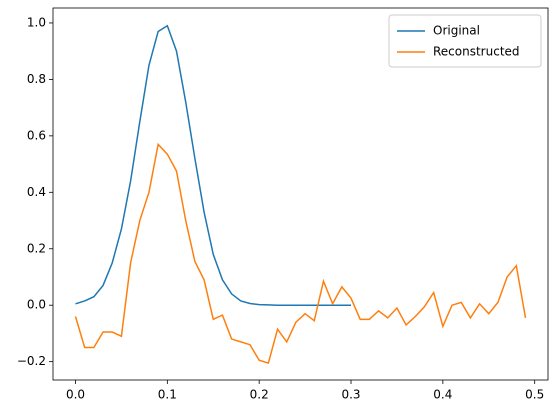  Describe the element at coordinates (476, 52) in the screenshot. I see `legend-label: Reconstructed` at that location.